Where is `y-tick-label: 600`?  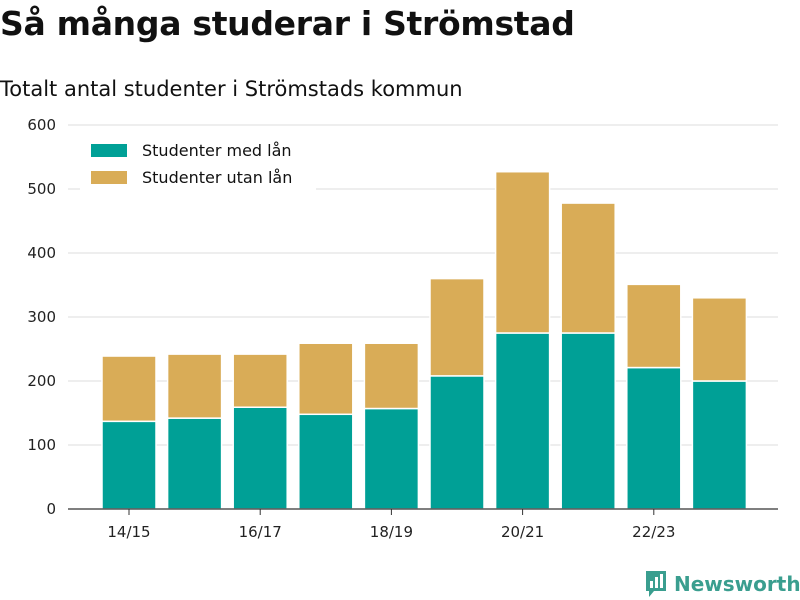 y-tick-label: 600 is located at coordinates (41, 125).